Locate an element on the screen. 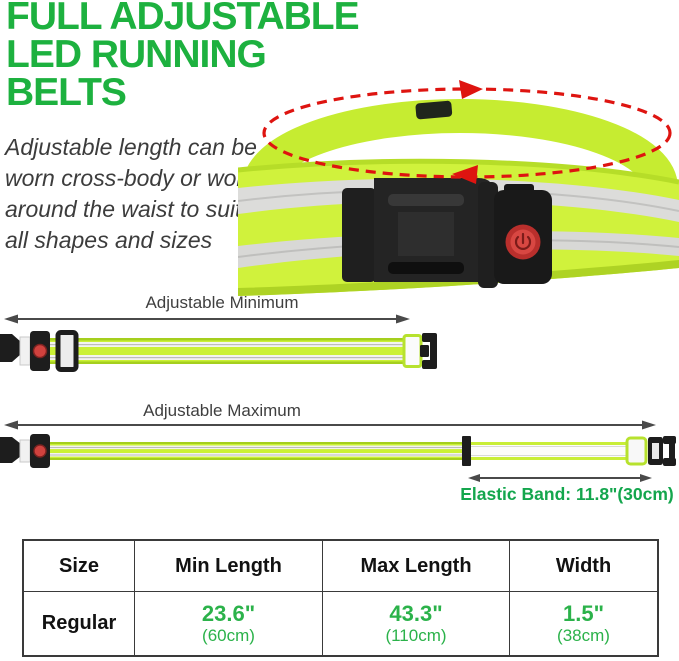 This screenshot has height=661, width=679. page-title-line-1: FULL ADJUSTABLE is located at coordinates (183, 19).